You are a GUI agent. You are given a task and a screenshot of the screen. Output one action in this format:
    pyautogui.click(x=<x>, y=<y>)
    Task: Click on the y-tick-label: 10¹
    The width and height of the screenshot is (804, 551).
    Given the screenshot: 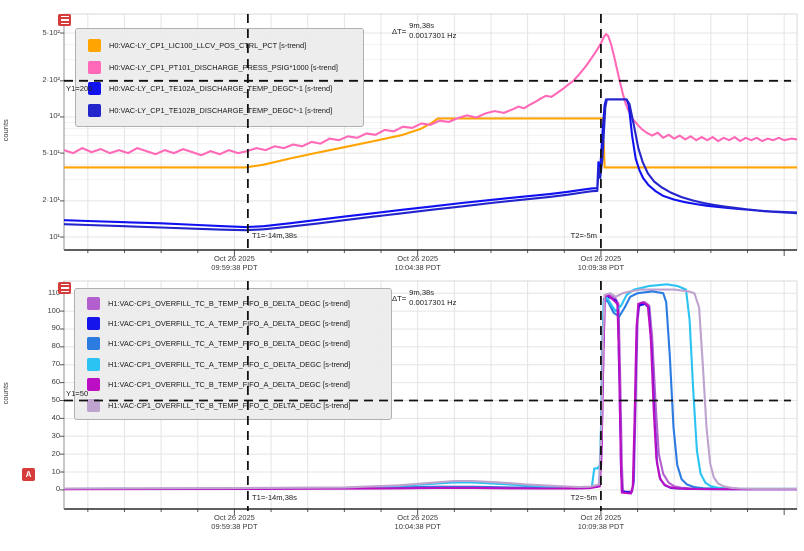 What is the action you would take?
    pyautogui.click(x=54, y=236)
    